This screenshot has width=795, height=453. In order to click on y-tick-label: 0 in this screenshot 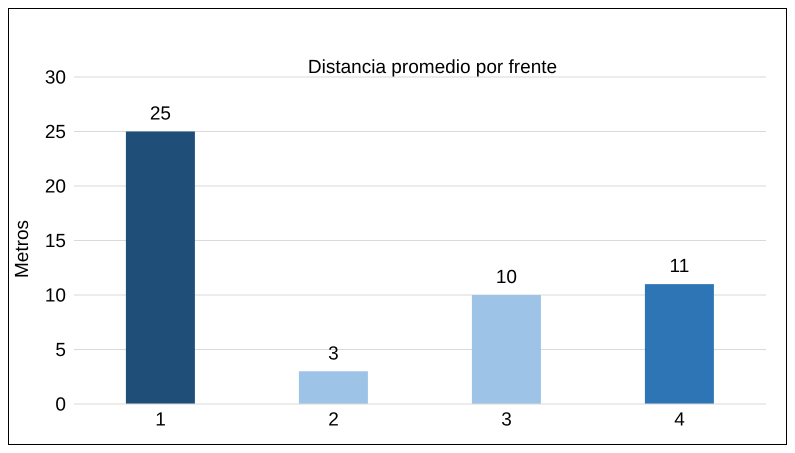, I will do `click(60, 405)`.